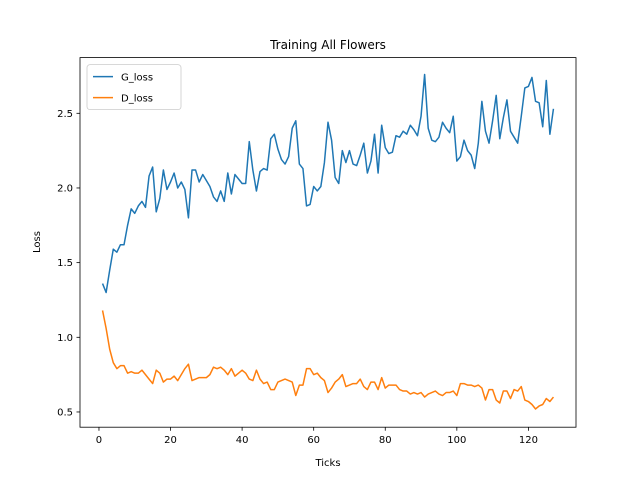 Image resolution: width=640 pixels, height=480 pixels. I want to click on y-tick-label: 1.5, so click(65, 263).